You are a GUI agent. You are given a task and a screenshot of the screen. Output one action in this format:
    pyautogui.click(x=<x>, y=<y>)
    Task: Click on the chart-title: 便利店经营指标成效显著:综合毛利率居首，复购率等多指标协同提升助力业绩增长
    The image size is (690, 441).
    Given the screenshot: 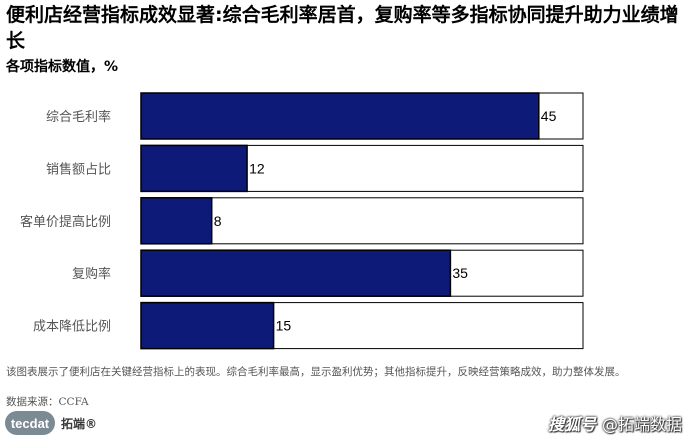 What is the action you would take?
    pyautogui.click(x=342, y=28)
    